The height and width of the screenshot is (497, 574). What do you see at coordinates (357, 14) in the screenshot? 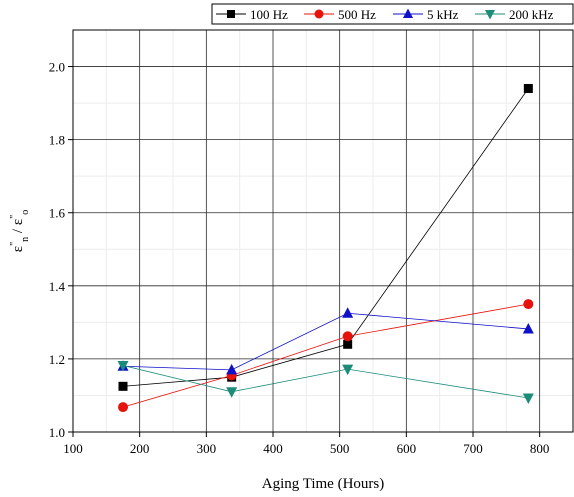
I see `legend-label: 500 Hz` at bounding box center [357, 14].